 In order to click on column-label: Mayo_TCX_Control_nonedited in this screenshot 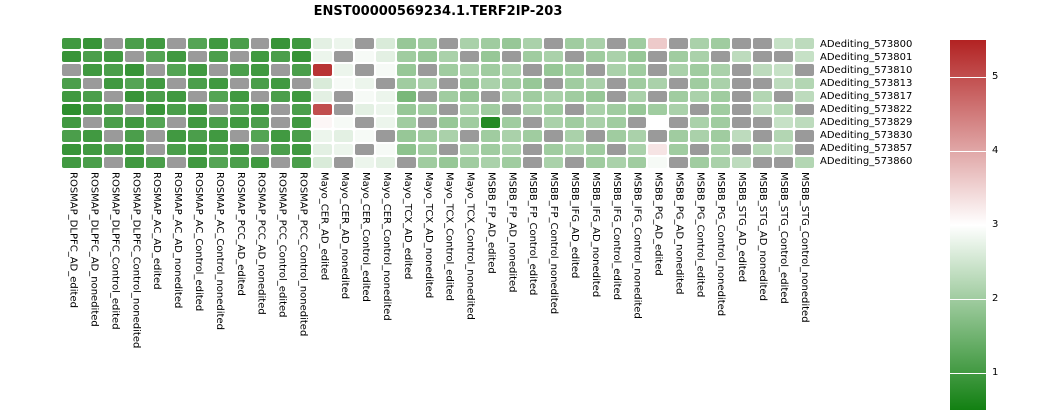, I will do `click(470, 246)`.